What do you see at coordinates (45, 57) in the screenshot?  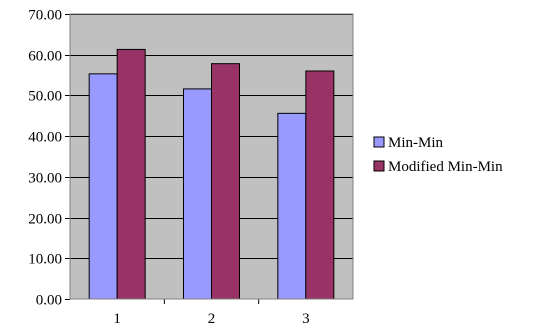 I see `y-tick-label: 60.00` at bounding box center [45, 57].